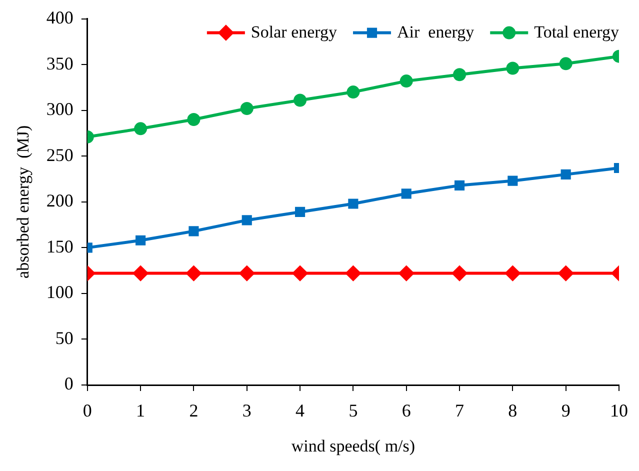 The width and height of the screenshot is (639, 471). Describe the element at coordinates (69, 384) in the screenshot. I see `y-tick-label: 0` at that location.